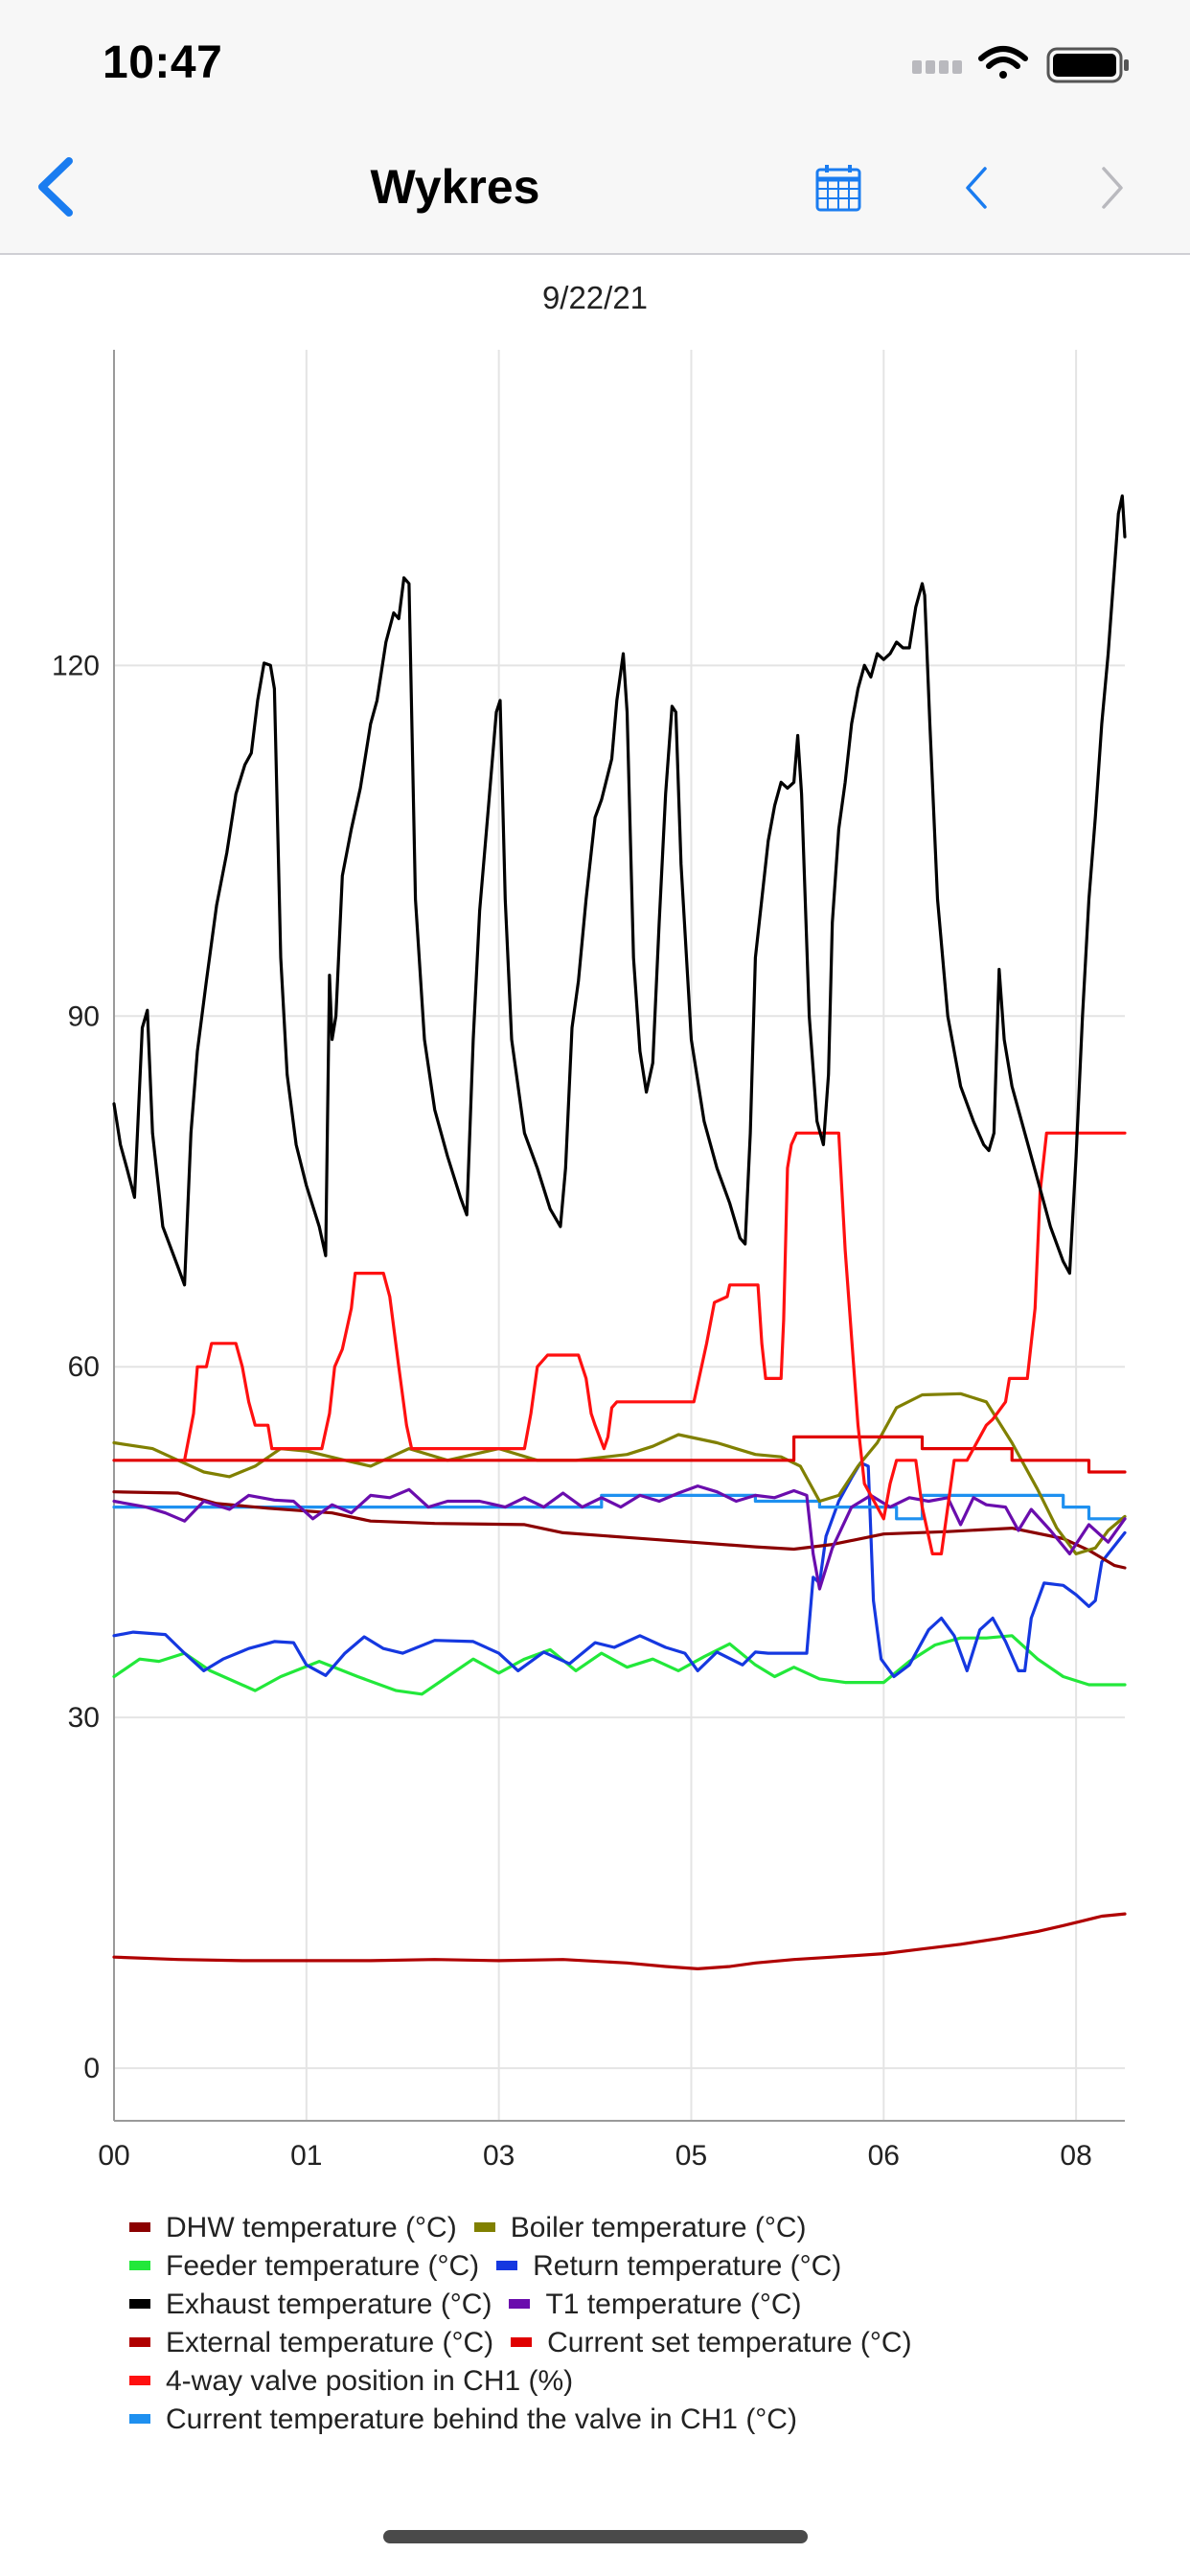 This screenshot has height=2576, width=1190. I want to click on x-tick-label: 00, so click(114, 2153).